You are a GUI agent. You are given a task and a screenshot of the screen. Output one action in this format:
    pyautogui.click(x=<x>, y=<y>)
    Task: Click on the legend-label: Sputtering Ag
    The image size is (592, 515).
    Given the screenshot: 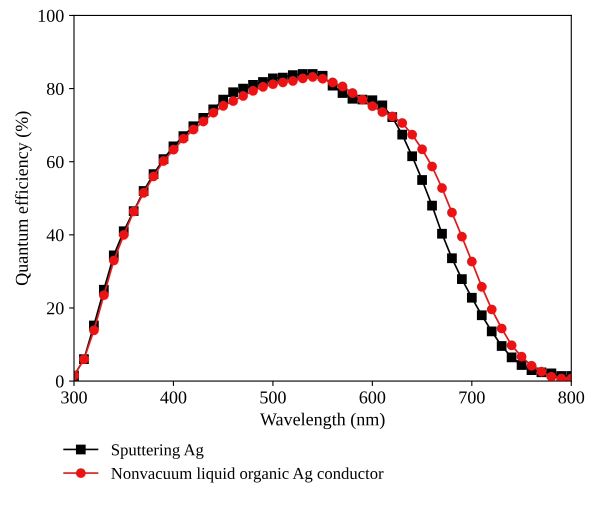 What is the action you would take?
    pyautogui.click(x=158, y=451)
    